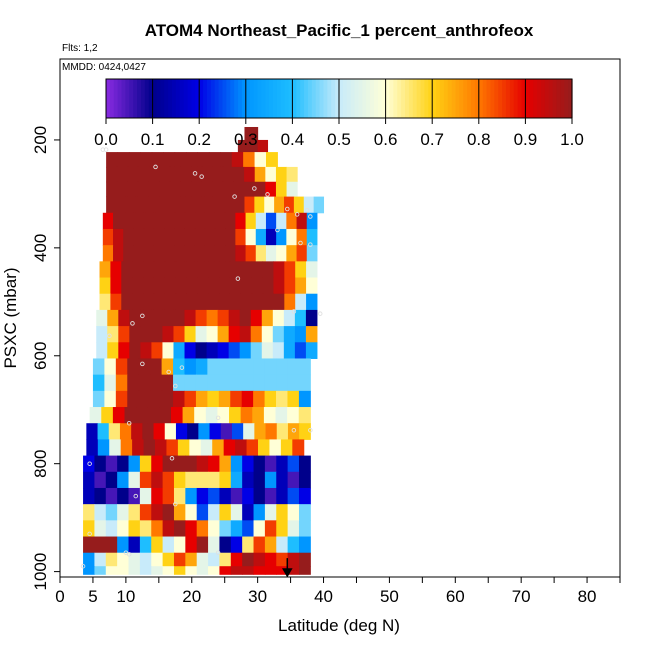  What do you see at coordinates (80, 48) in the screenshot?
I see `flights-label: Flts: 1,2` at bounding box center [80, 48].